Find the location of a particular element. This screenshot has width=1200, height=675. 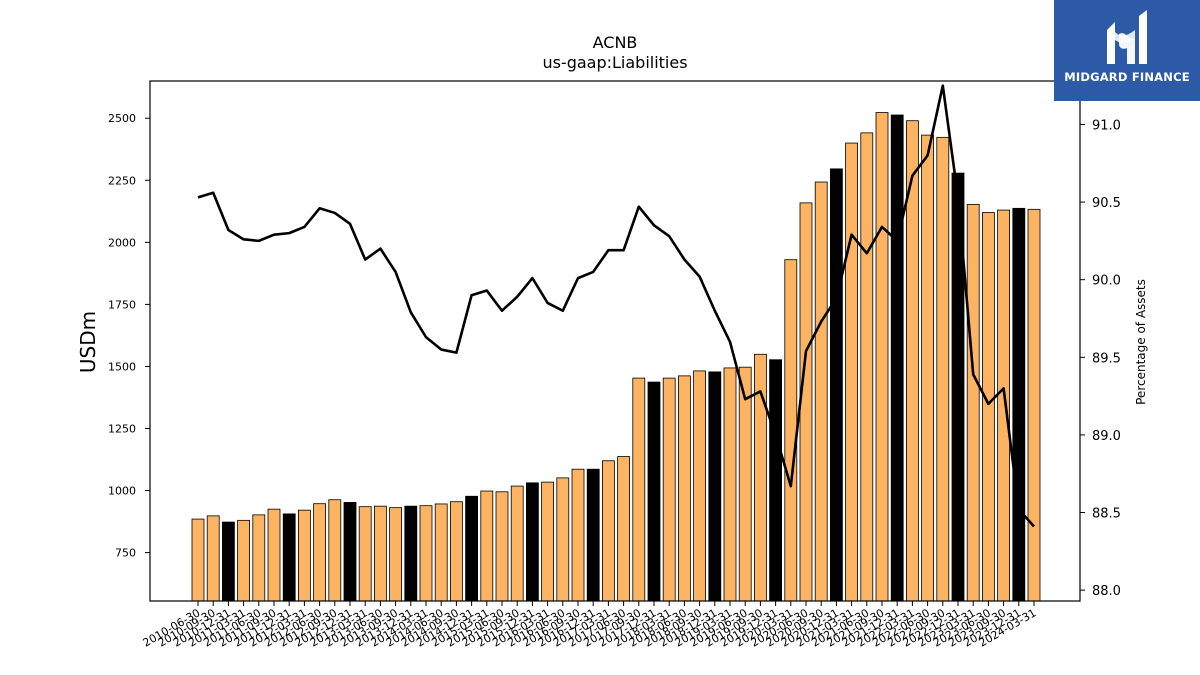

logo-mark-icon is located at coordinates (1127, 37).